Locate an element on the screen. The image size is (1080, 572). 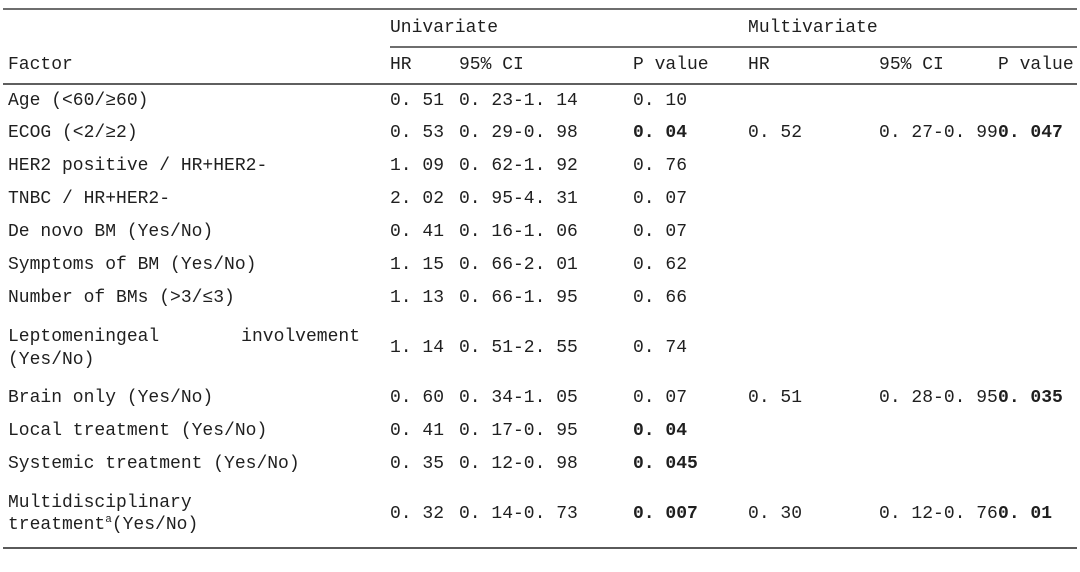
uni-hr-value: 0. 51 is located at coordinates (417, 100).